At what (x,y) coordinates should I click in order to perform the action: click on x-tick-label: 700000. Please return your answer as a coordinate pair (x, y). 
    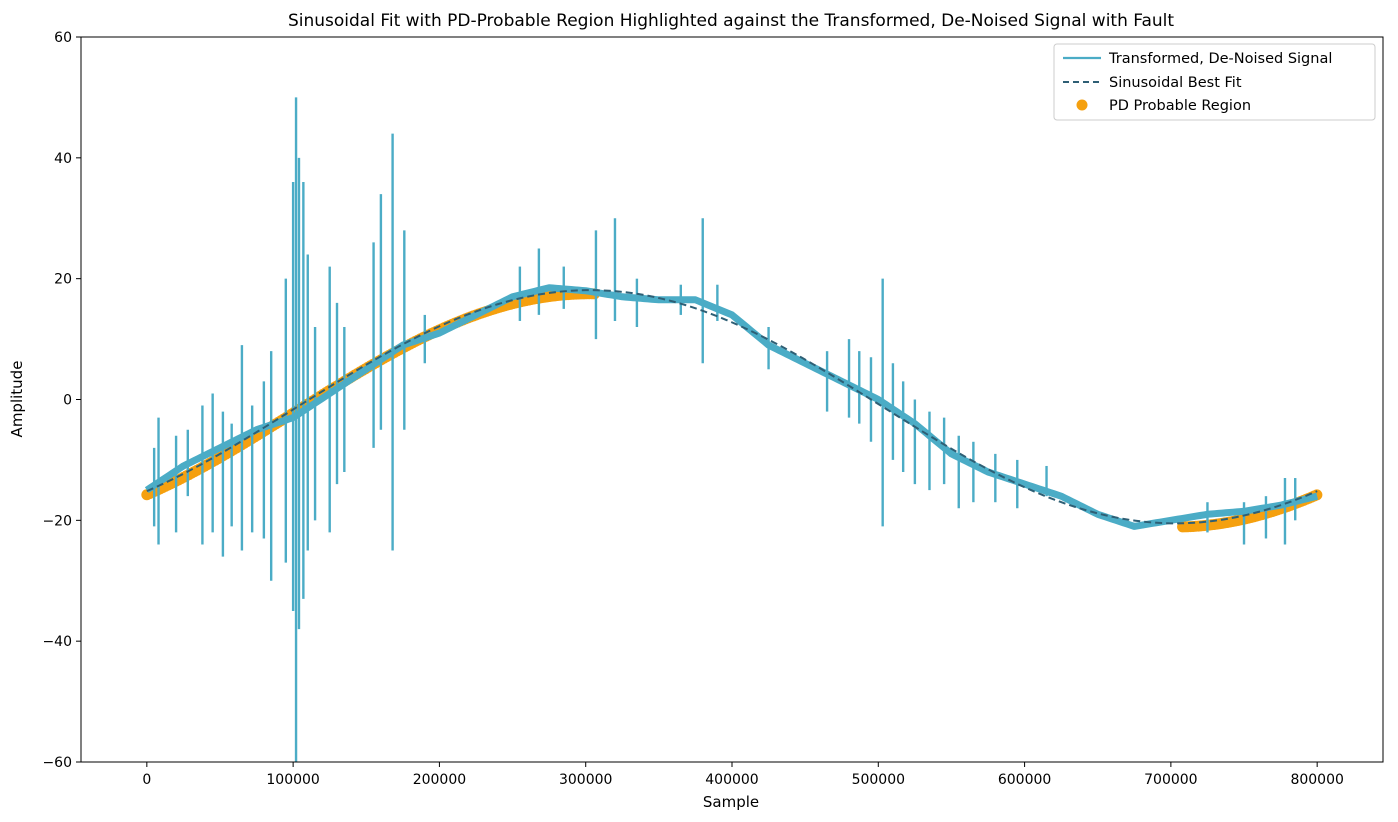
    Looking at the image, I should click on (1170, 780).